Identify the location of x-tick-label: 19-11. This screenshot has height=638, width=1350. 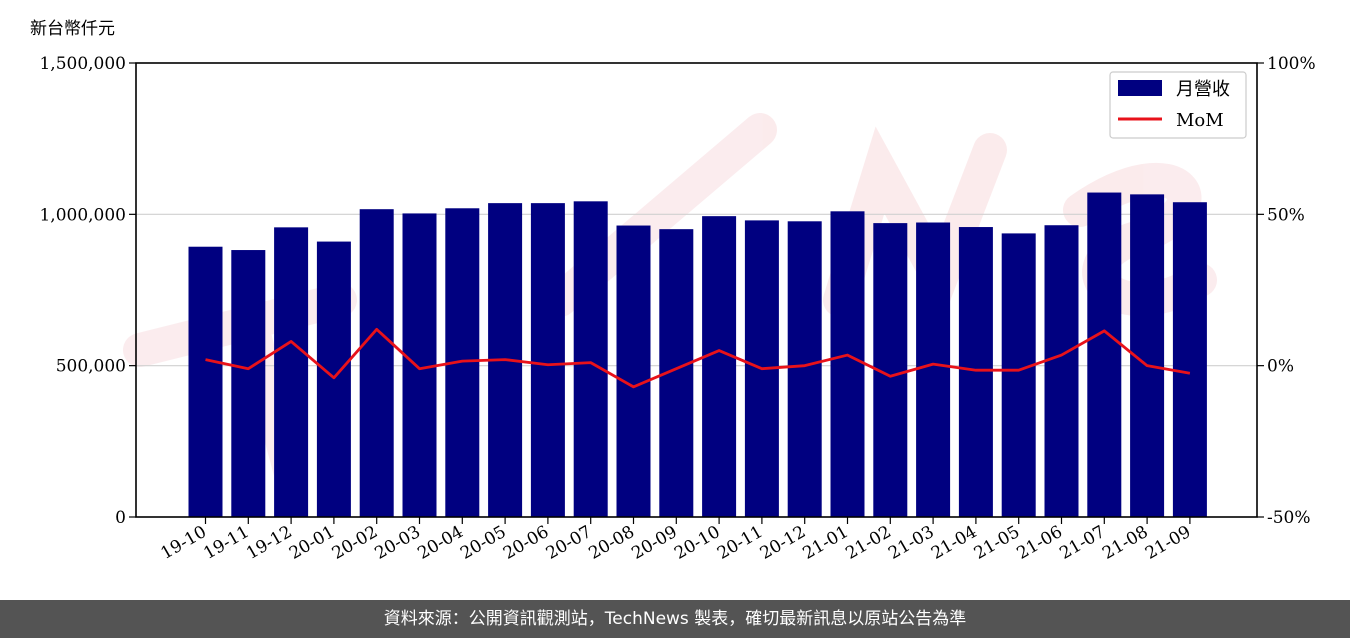
(226, 543).